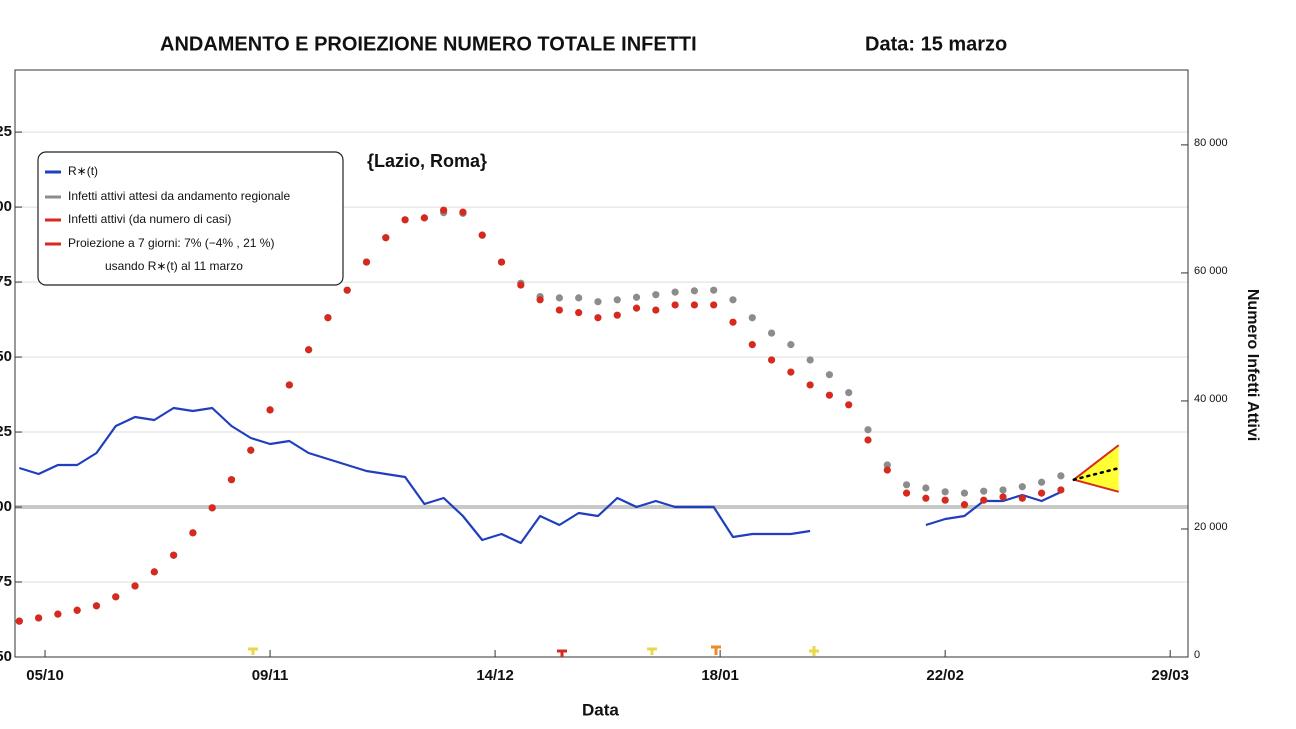 This screenshot has width=1296, height=729. I want to click on legend-box, so click(190, 218).